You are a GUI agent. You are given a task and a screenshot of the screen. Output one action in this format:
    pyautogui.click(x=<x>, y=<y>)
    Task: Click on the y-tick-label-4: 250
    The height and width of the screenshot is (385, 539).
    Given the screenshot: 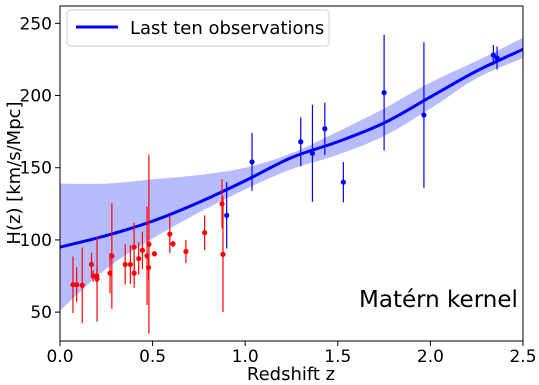 What is the action you would take?
    pyautogui.click(x=36, y=24)
    